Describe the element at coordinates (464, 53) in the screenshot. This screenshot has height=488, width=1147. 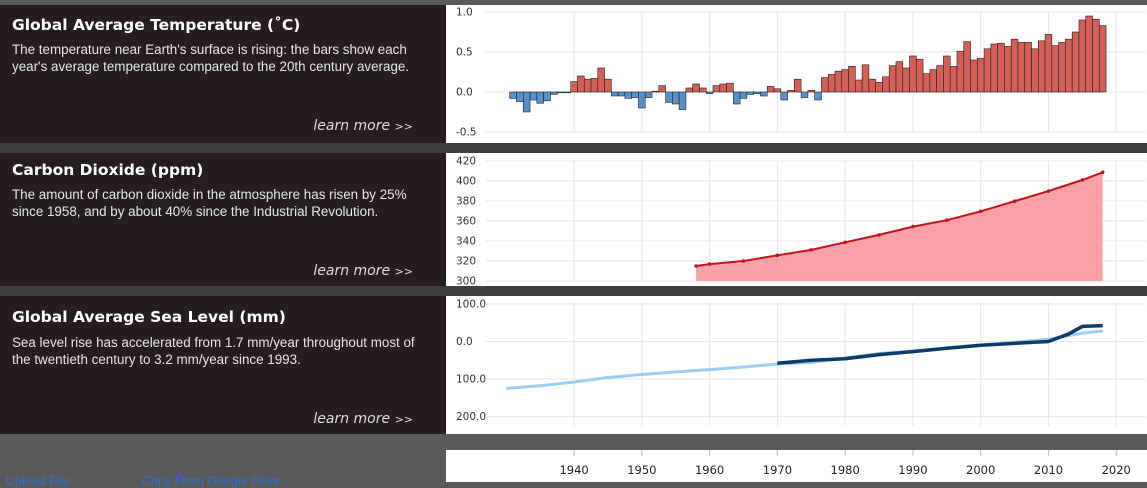
I see `temperature-y-tick-label: 0.5` at that location.